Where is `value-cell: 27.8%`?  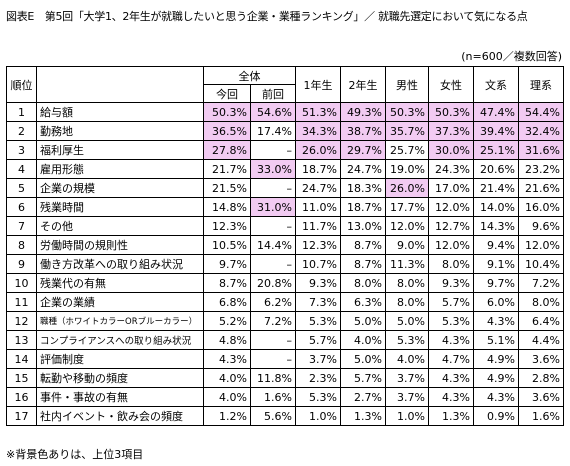
value-cell: 27.8% is located at coordinates (227, 150).